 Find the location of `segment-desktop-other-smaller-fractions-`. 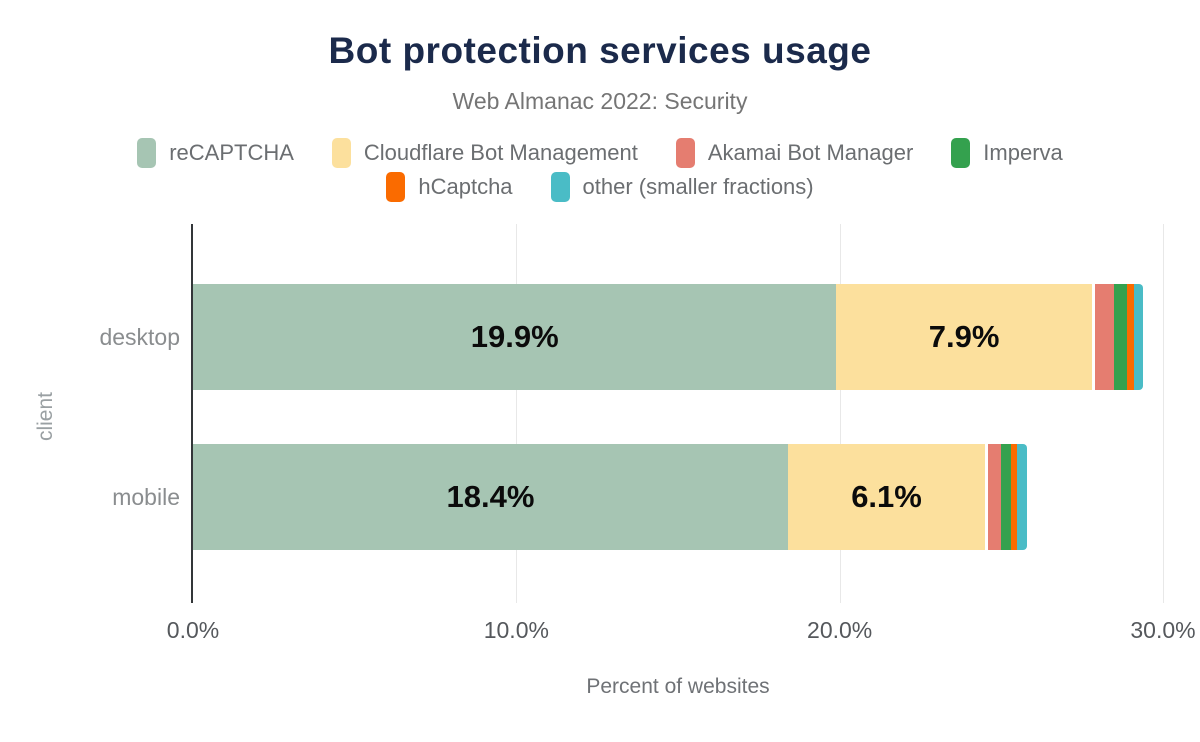

segment-desktop-other-smaller-fractions- is located at coordinates (1138, 337).